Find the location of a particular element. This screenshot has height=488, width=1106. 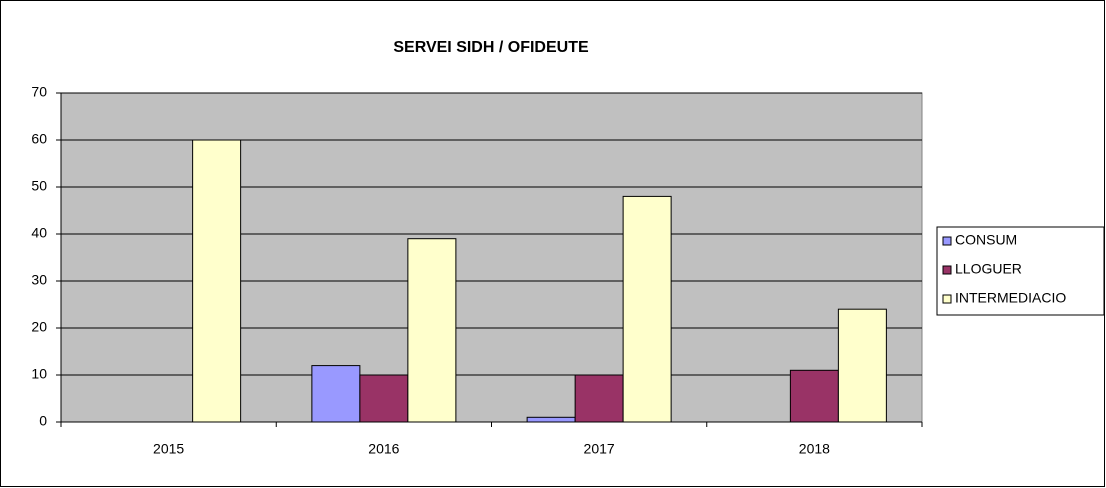

y-tick-label: 70 is located at coordinates (39, 92).